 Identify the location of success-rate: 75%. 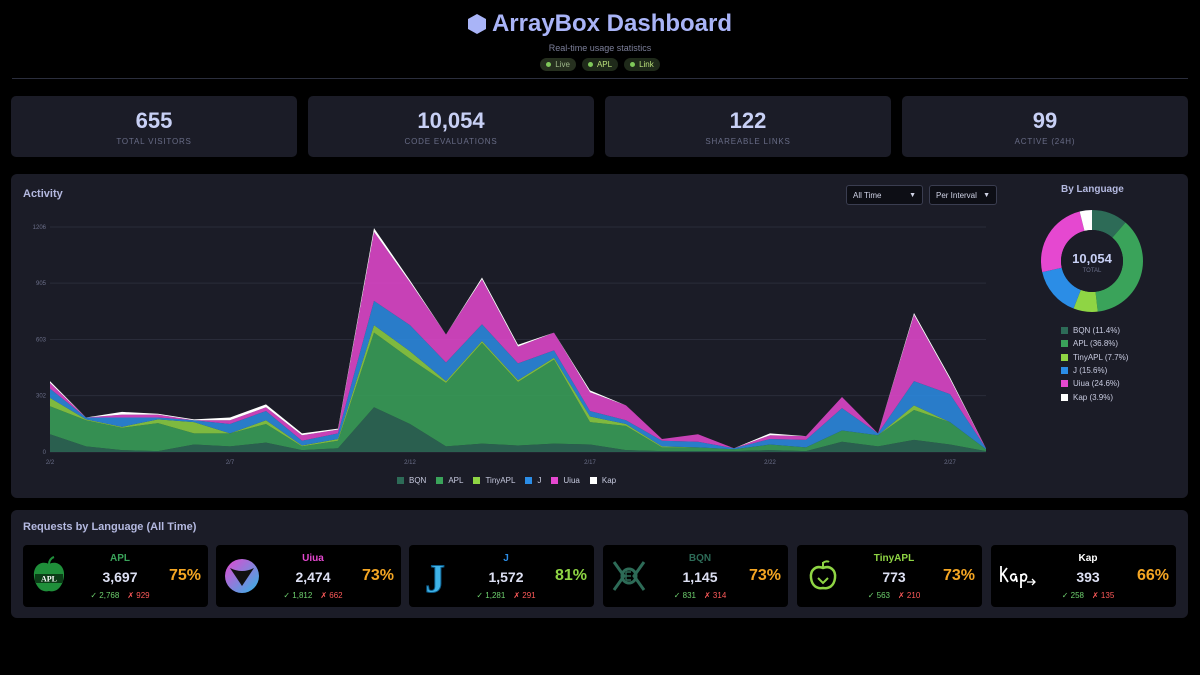
(185, 575).